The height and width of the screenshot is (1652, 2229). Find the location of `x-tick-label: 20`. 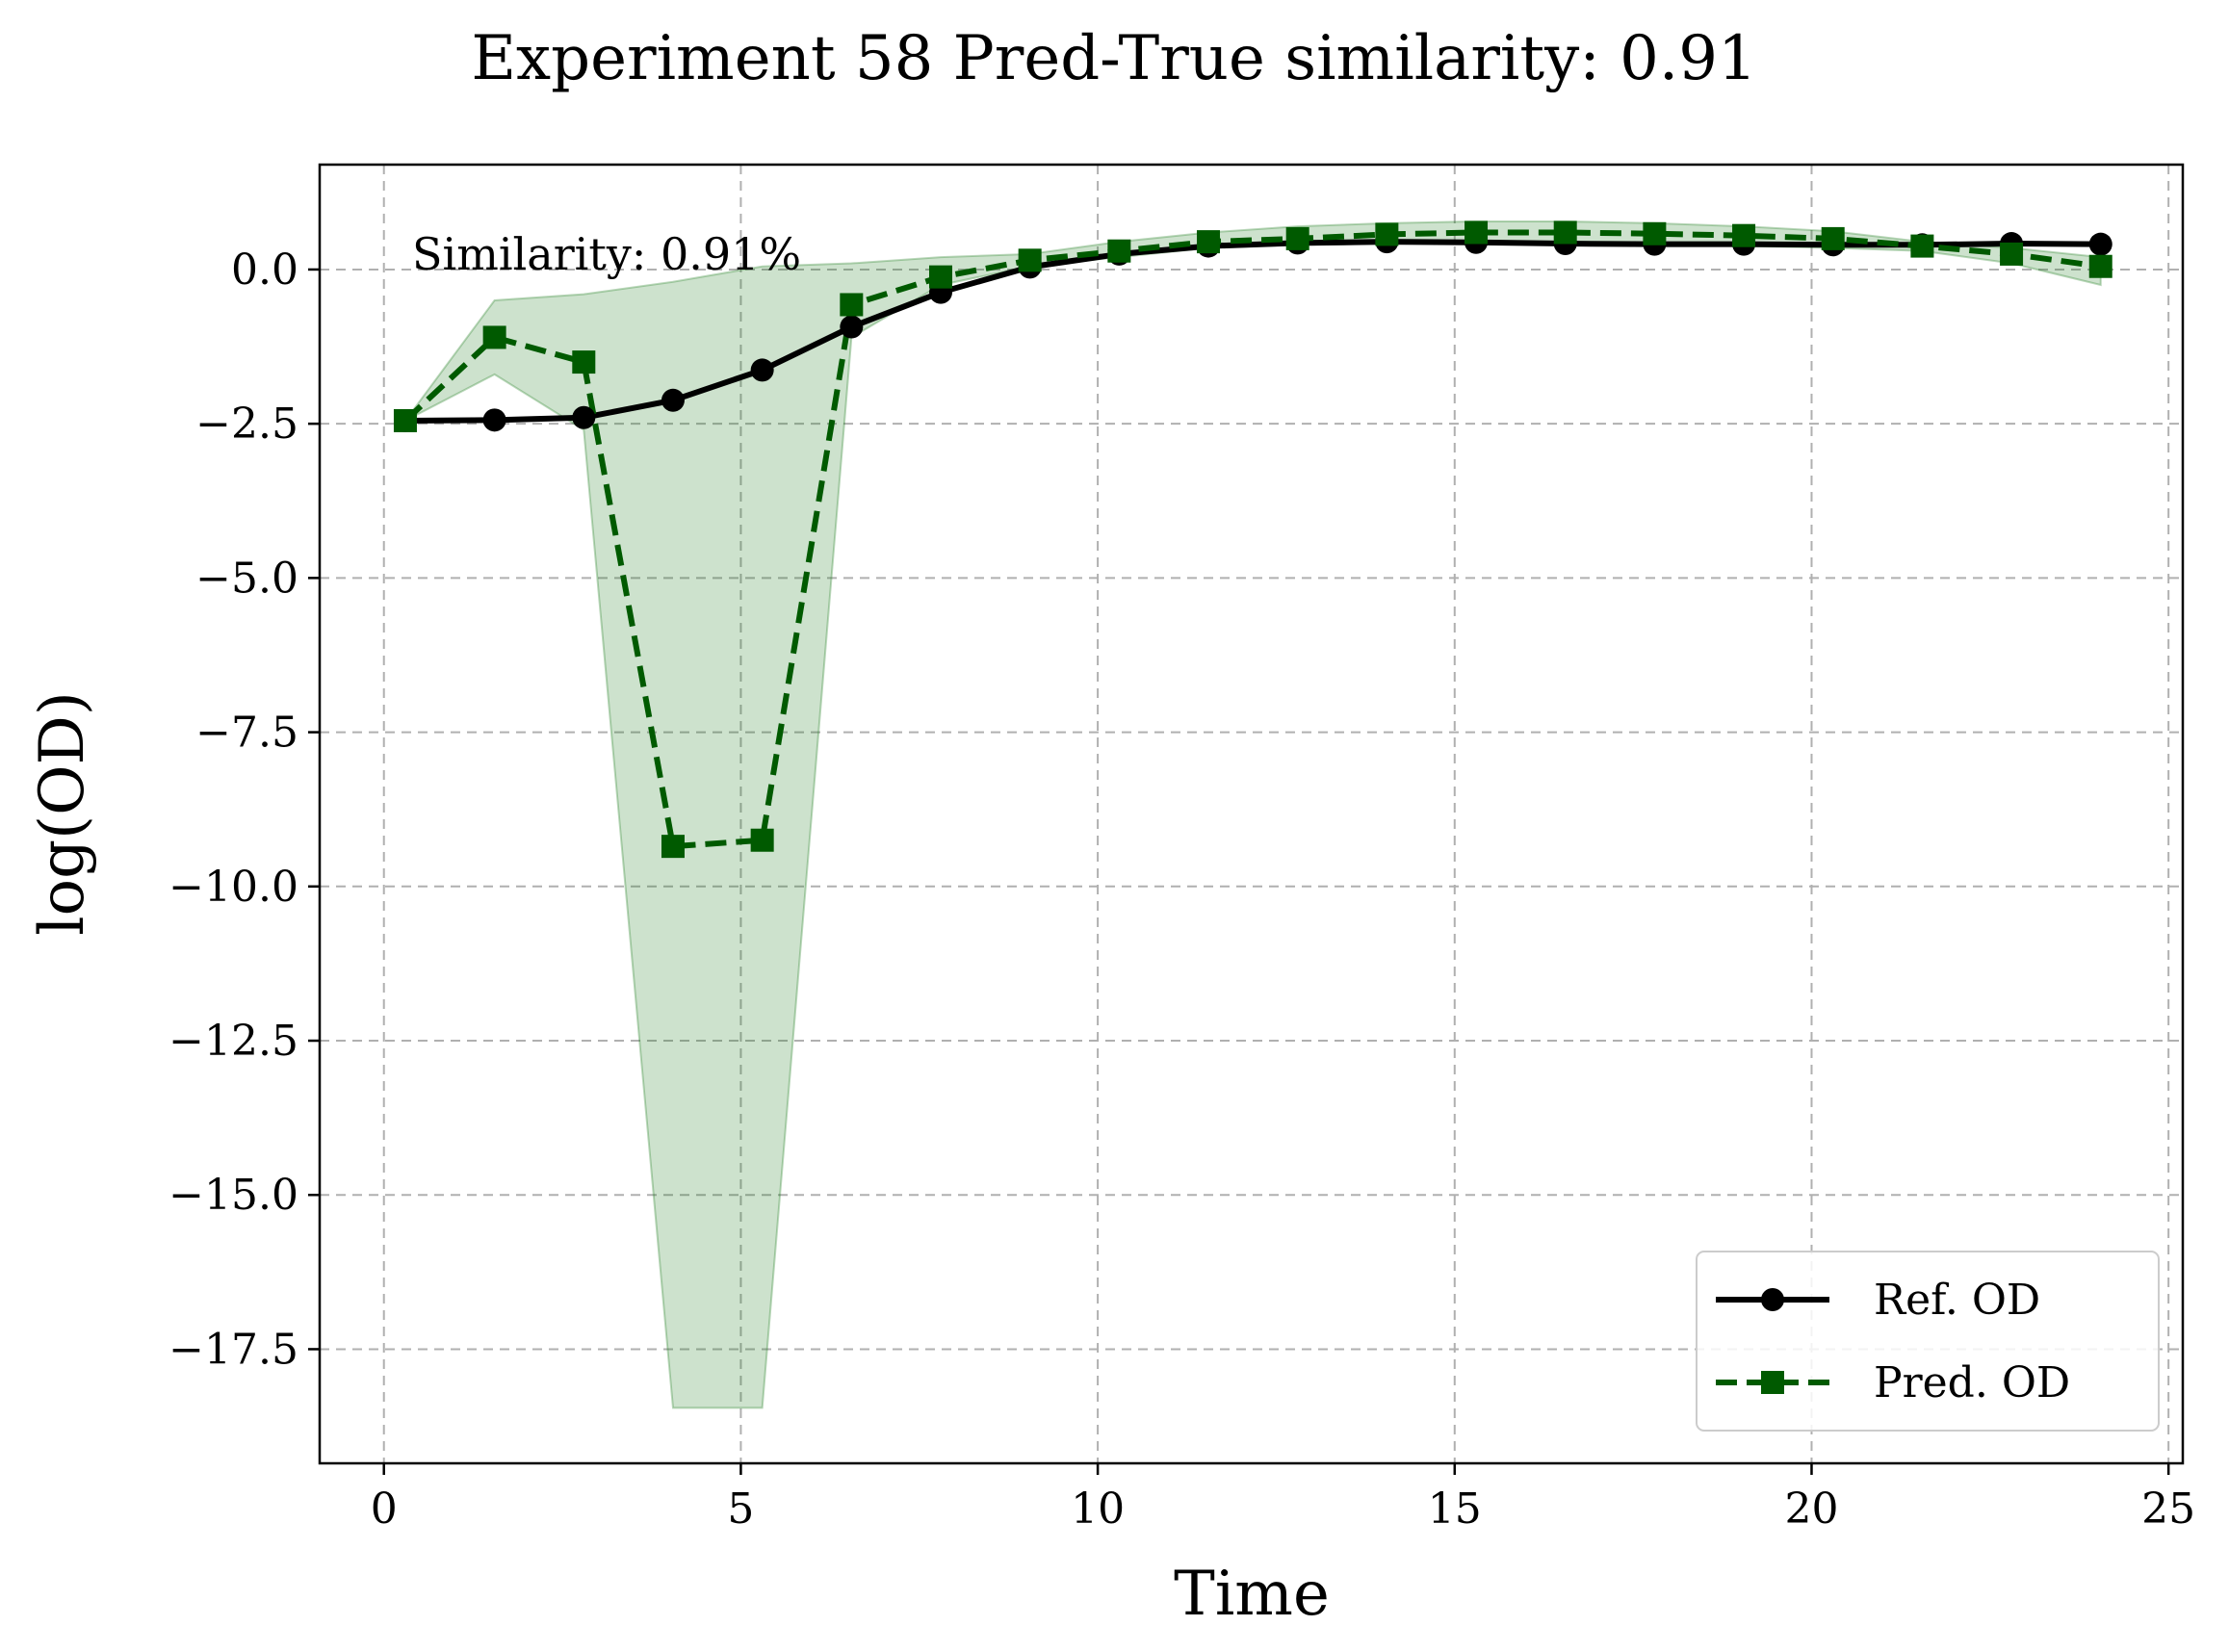

x-tick-label: 20 is located at coordinates (1811, 1509).